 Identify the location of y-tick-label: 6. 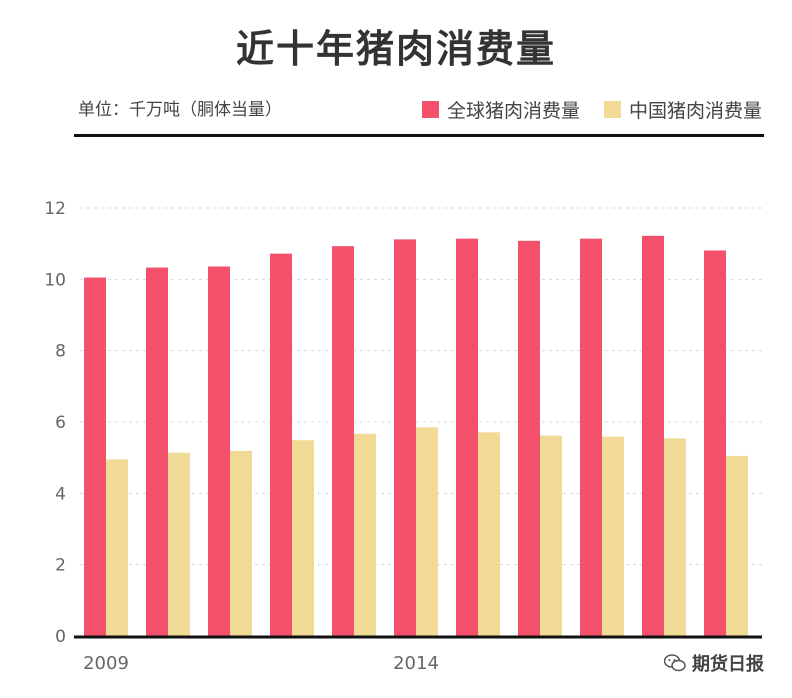
(60, 423).